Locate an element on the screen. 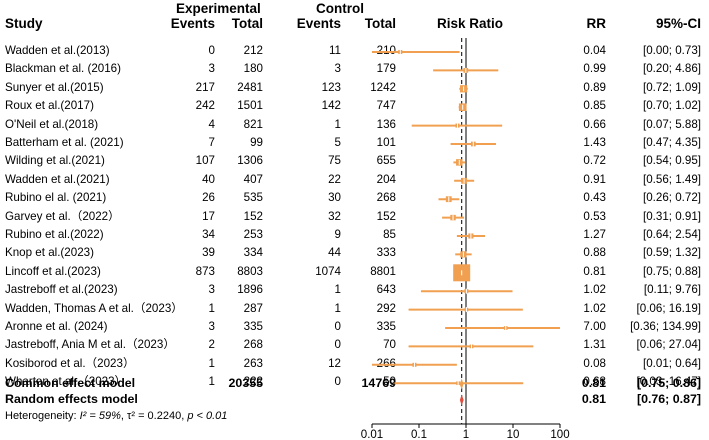  ctl-events: 75 is located at coordinates (334, 161).